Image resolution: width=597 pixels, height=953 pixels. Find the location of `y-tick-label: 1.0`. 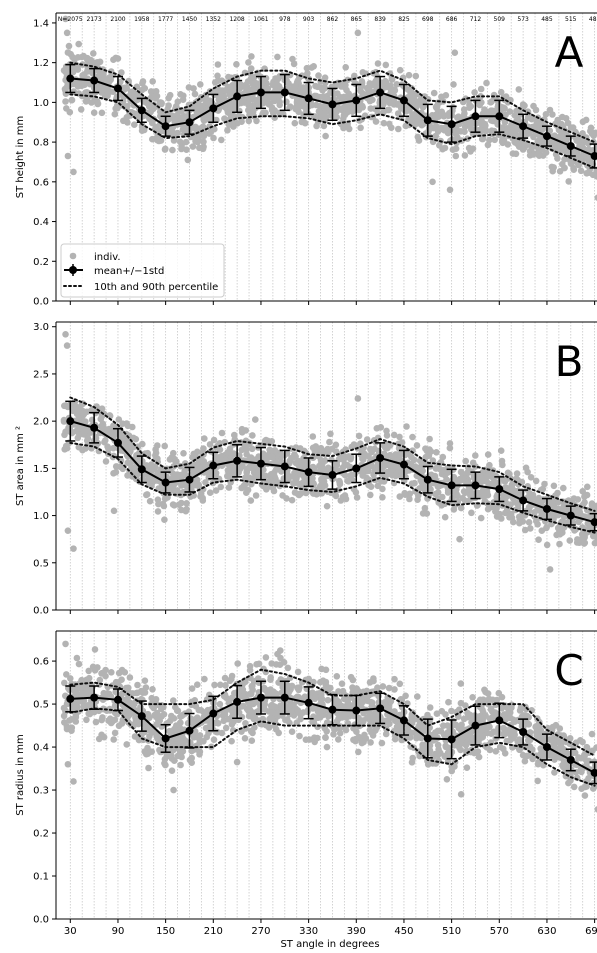

y-tick-label: 1.0 is located at coordinates (41, 516).